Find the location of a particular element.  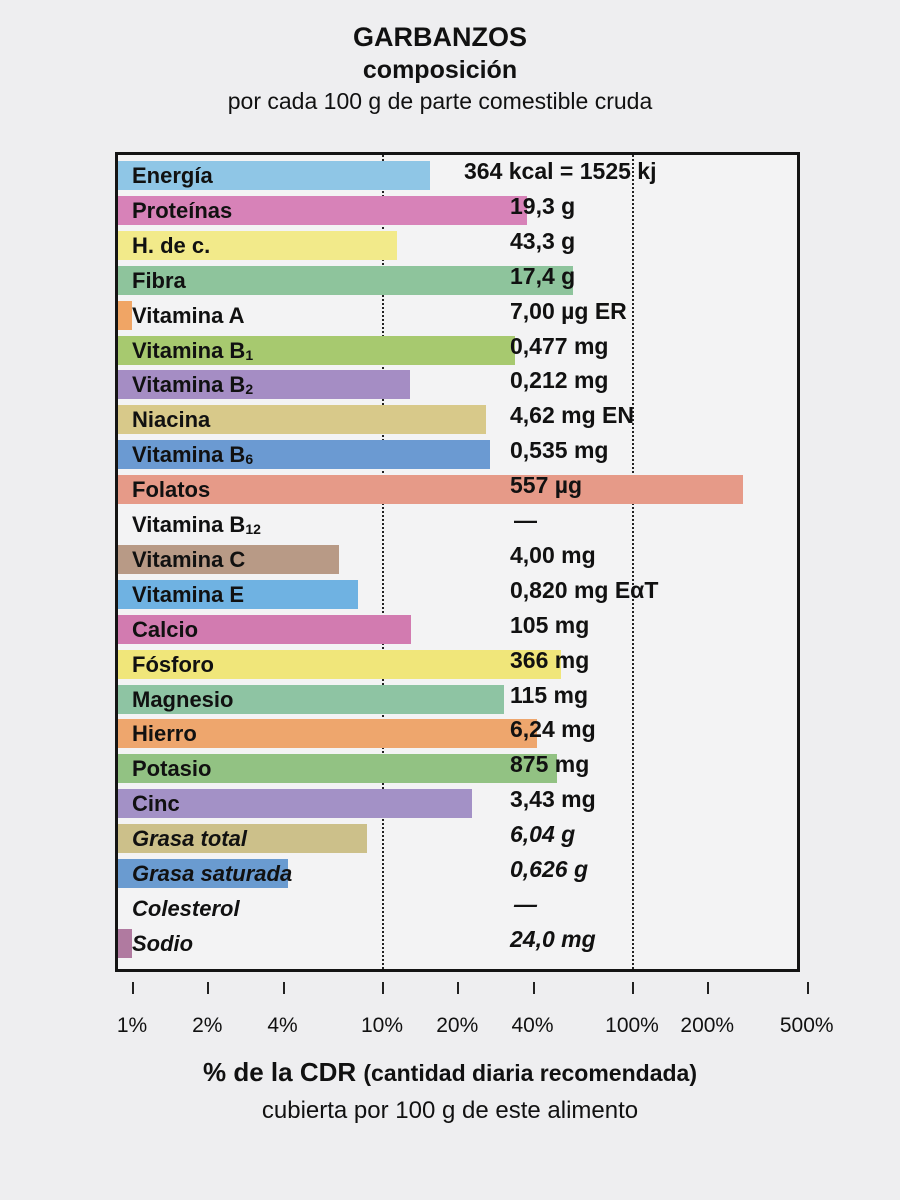

row-label-5: Vitamina B1 is located at coordinates (192, 352).